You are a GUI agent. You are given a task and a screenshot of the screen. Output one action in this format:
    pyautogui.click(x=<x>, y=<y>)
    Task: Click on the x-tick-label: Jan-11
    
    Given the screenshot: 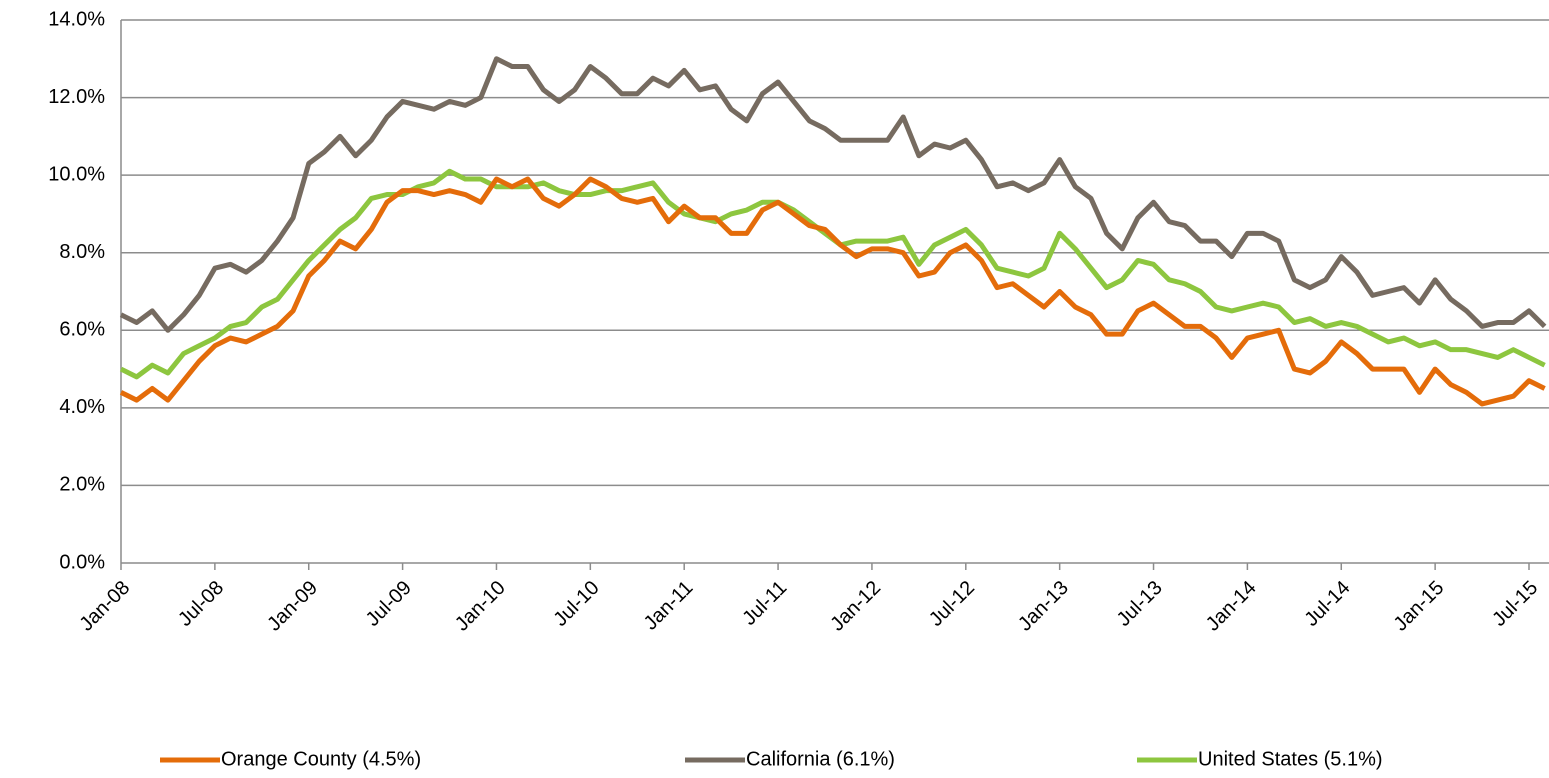 What is the action you would take?
    pyautogui.click(x=669, y=606)
    